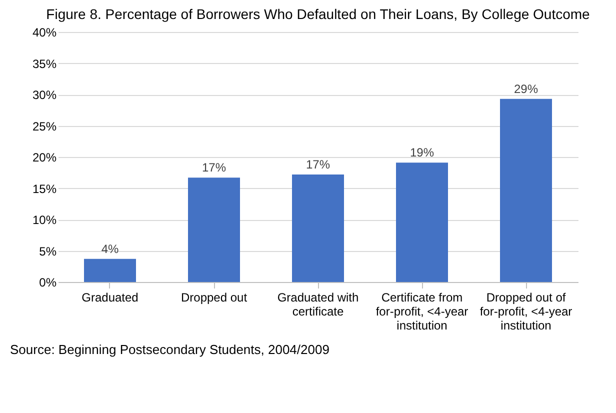  I want to click on data-label: 4%, so click(110, 249).